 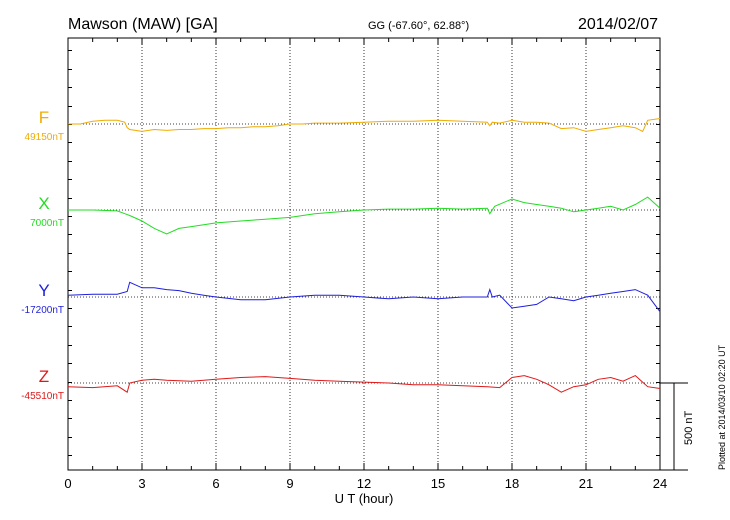 I want to click on date-label: 2014/02/07, so click(x=618, y=24).